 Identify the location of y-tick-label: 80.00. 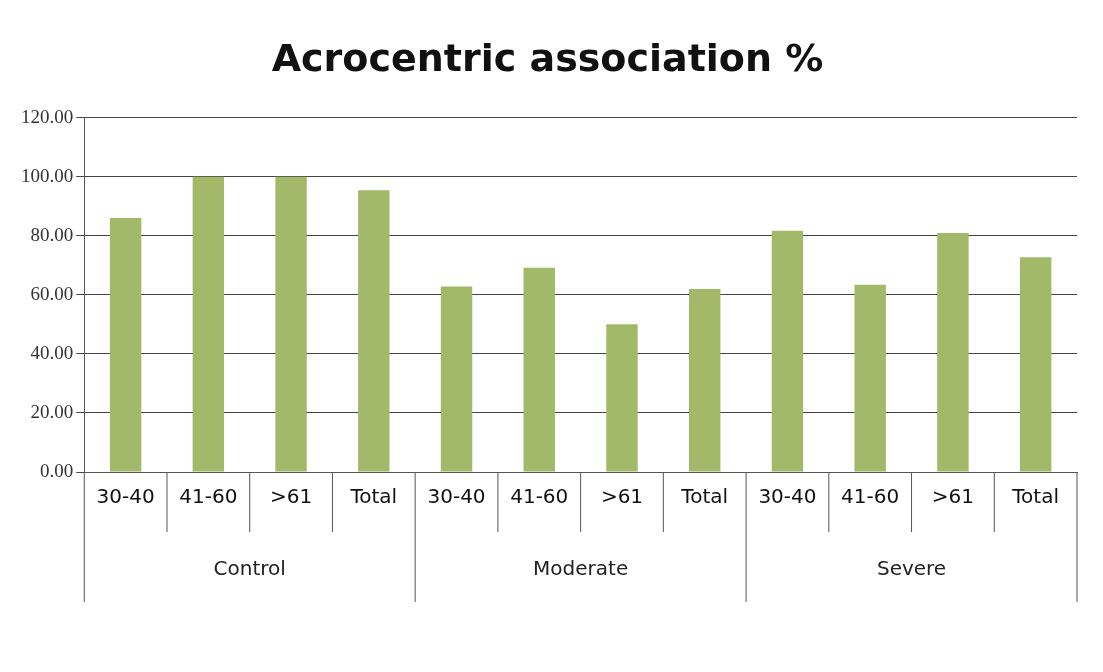
(52, 234).